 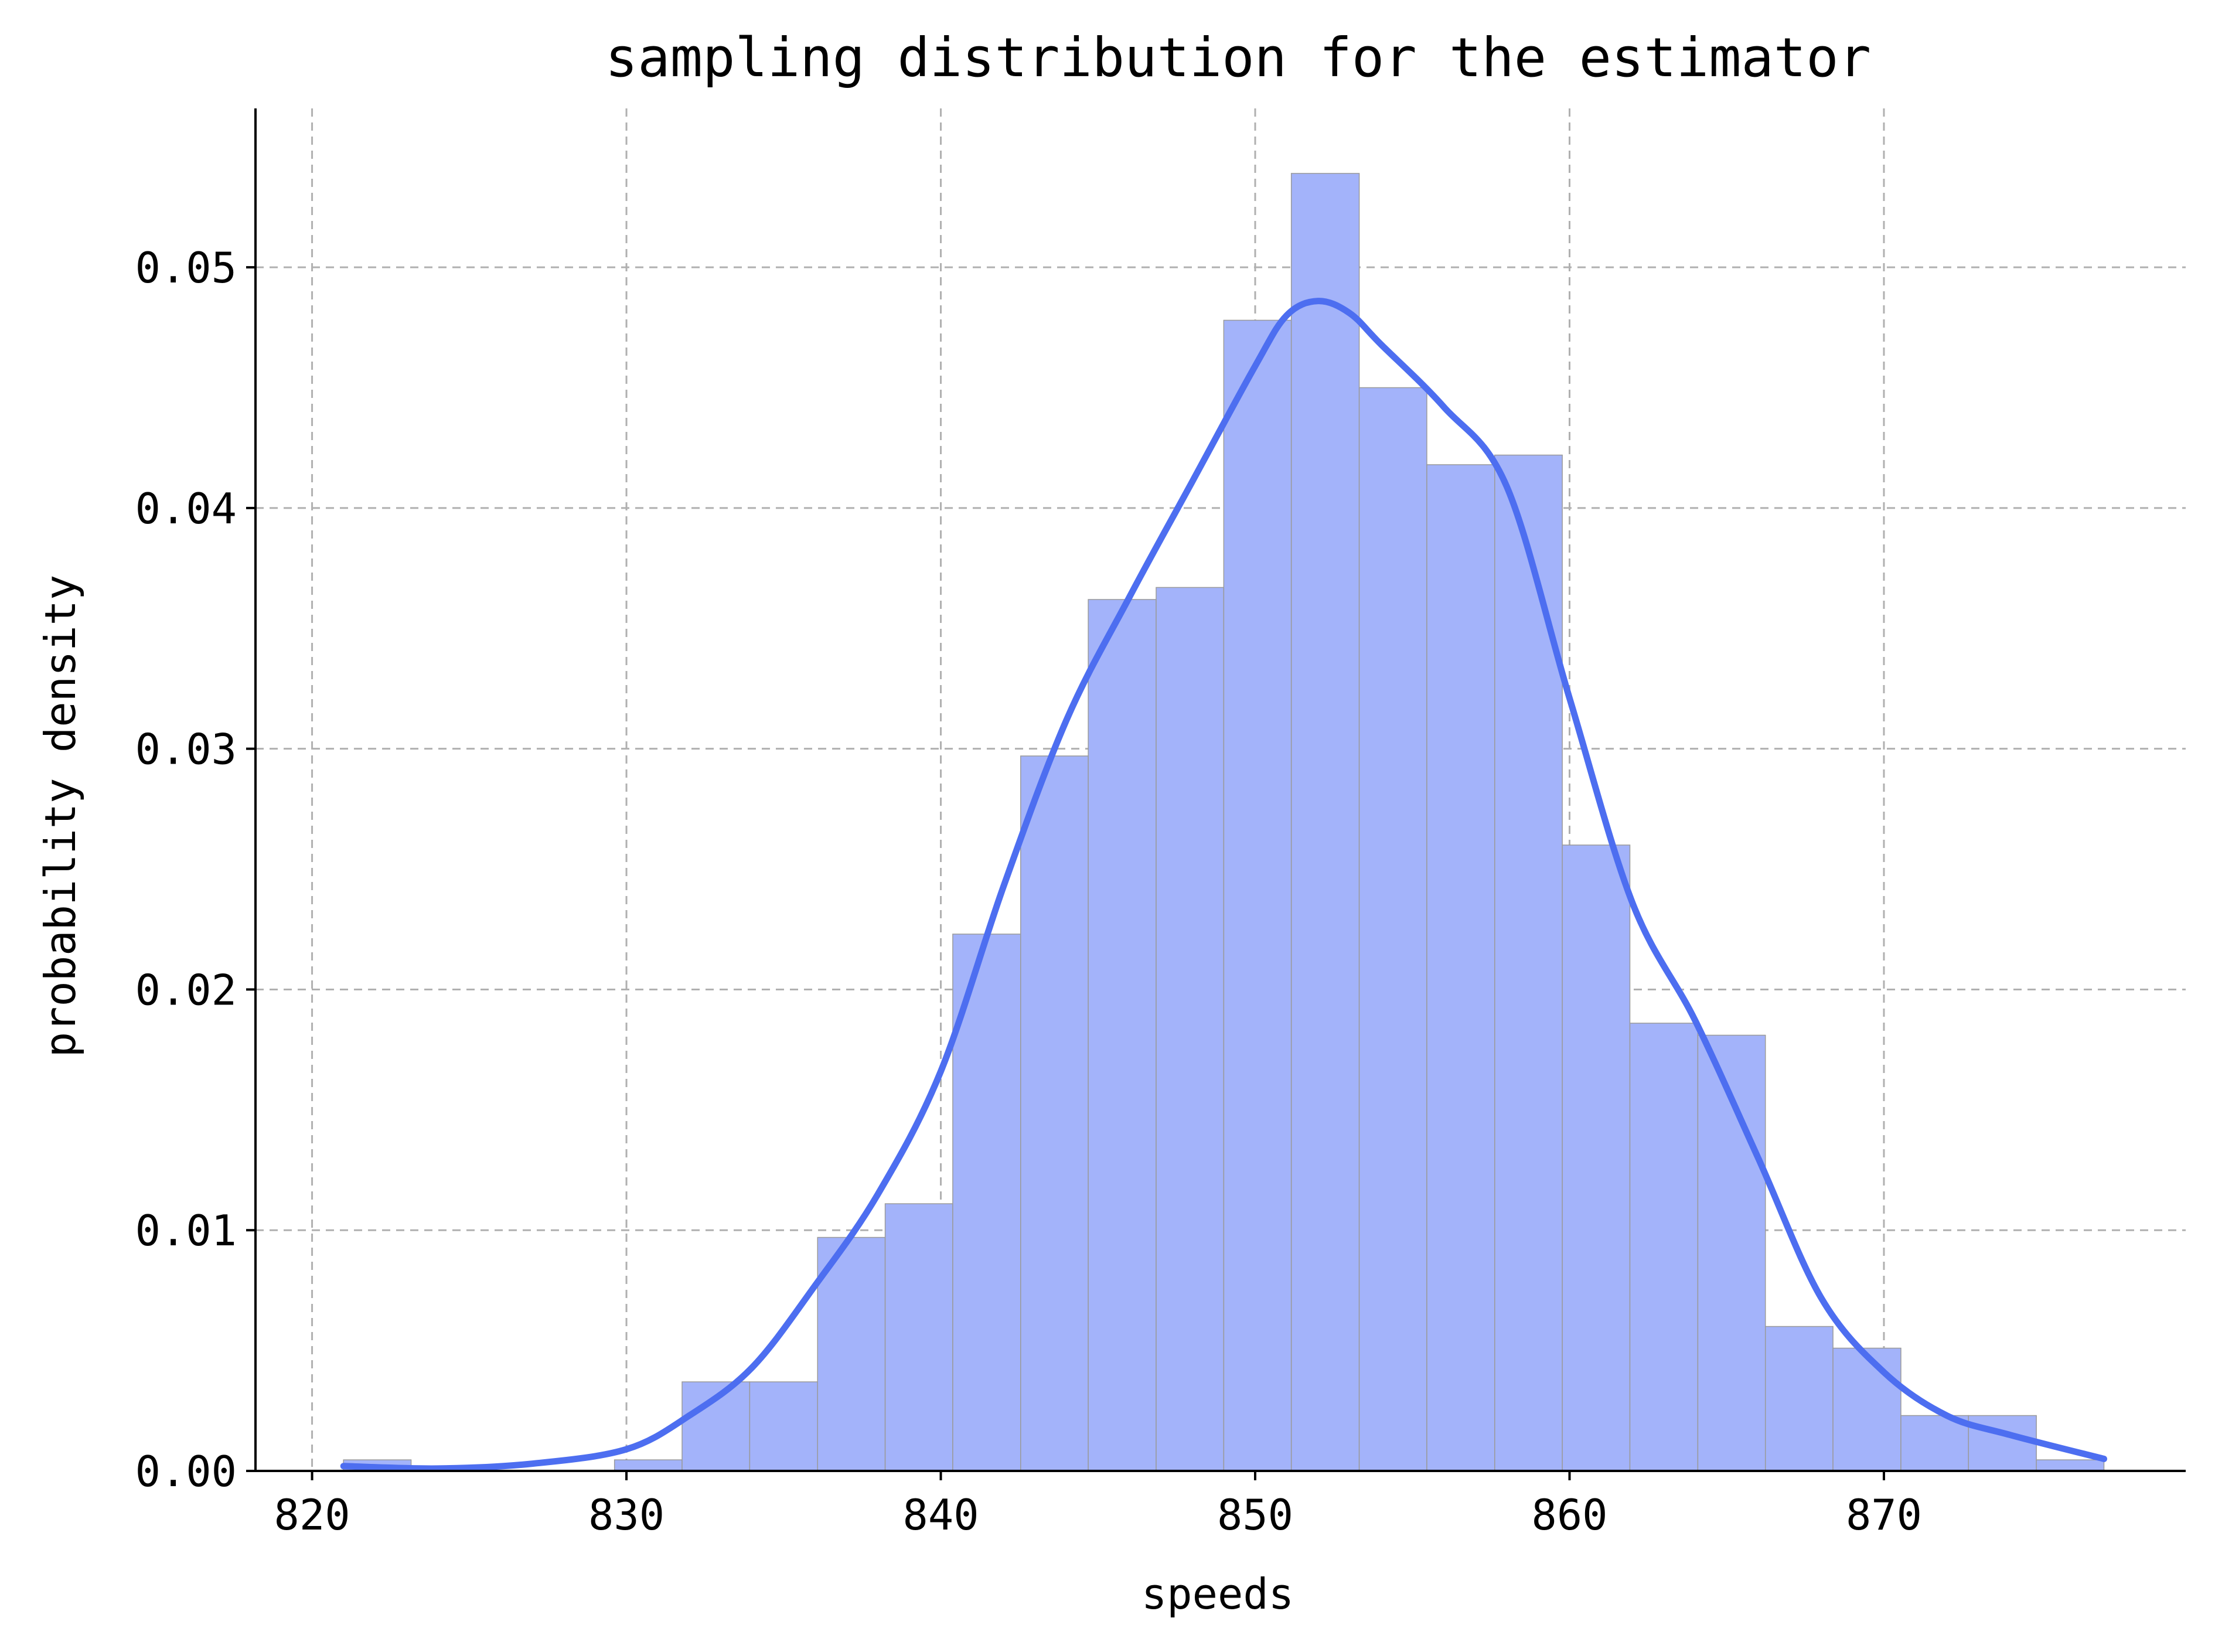 What do you see at coordinates (312, 1514) in the screenshot?
I see `x-tick-label: 820` at bounding box center [312, 1514].